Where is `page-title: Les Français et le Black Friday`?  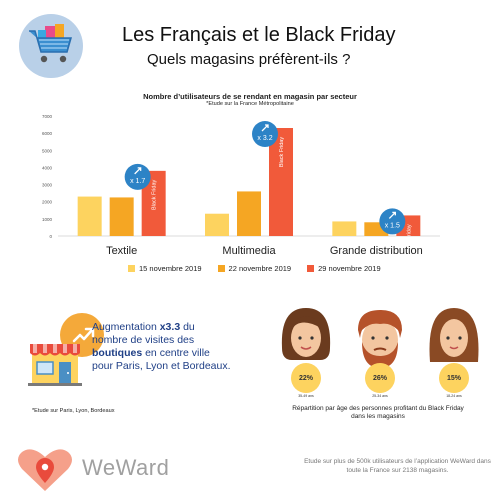 page-title: Les Français et le Black Friday is located at coordinates (259, 35).